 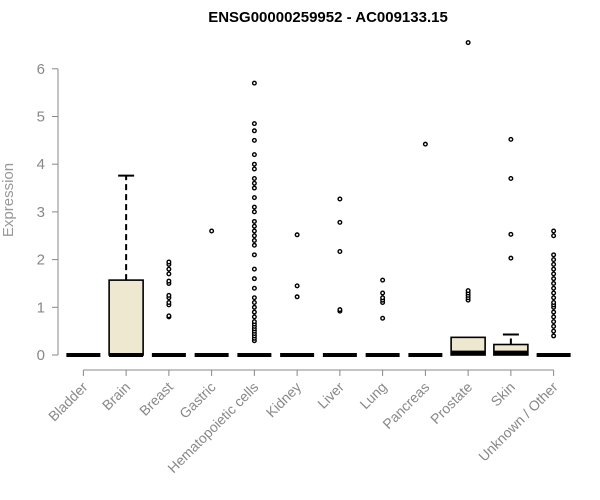 I want to click on box-breast, so click(x=168, y=308).